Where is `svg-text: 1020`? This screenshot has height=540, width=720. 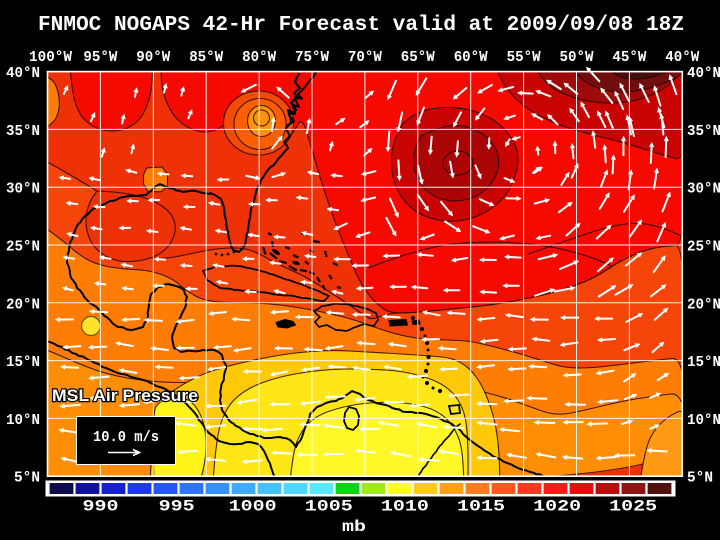
svg-text: 1020 is located at coordinates (557, 507).